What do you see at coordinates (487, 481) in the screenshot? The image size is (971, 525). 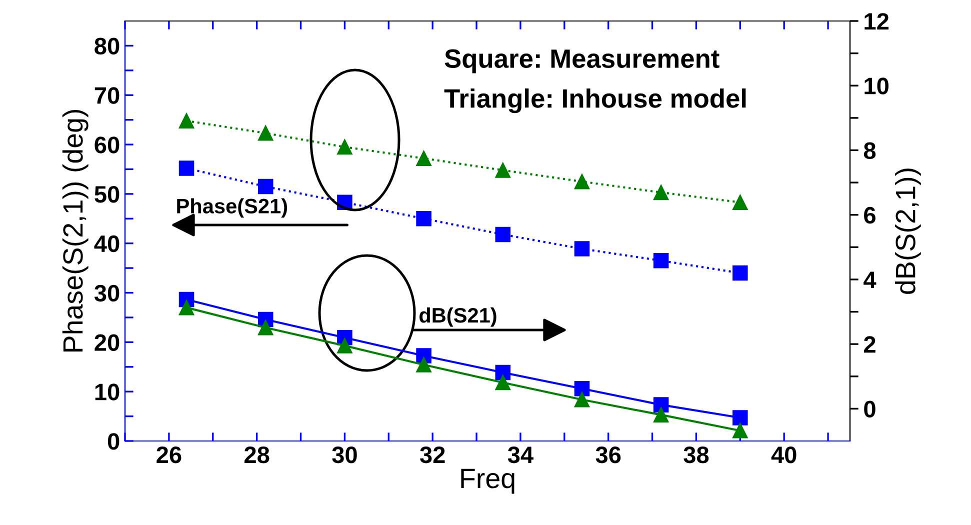 I see `x-axis-title: Freq` at bounding box center [487, 481].